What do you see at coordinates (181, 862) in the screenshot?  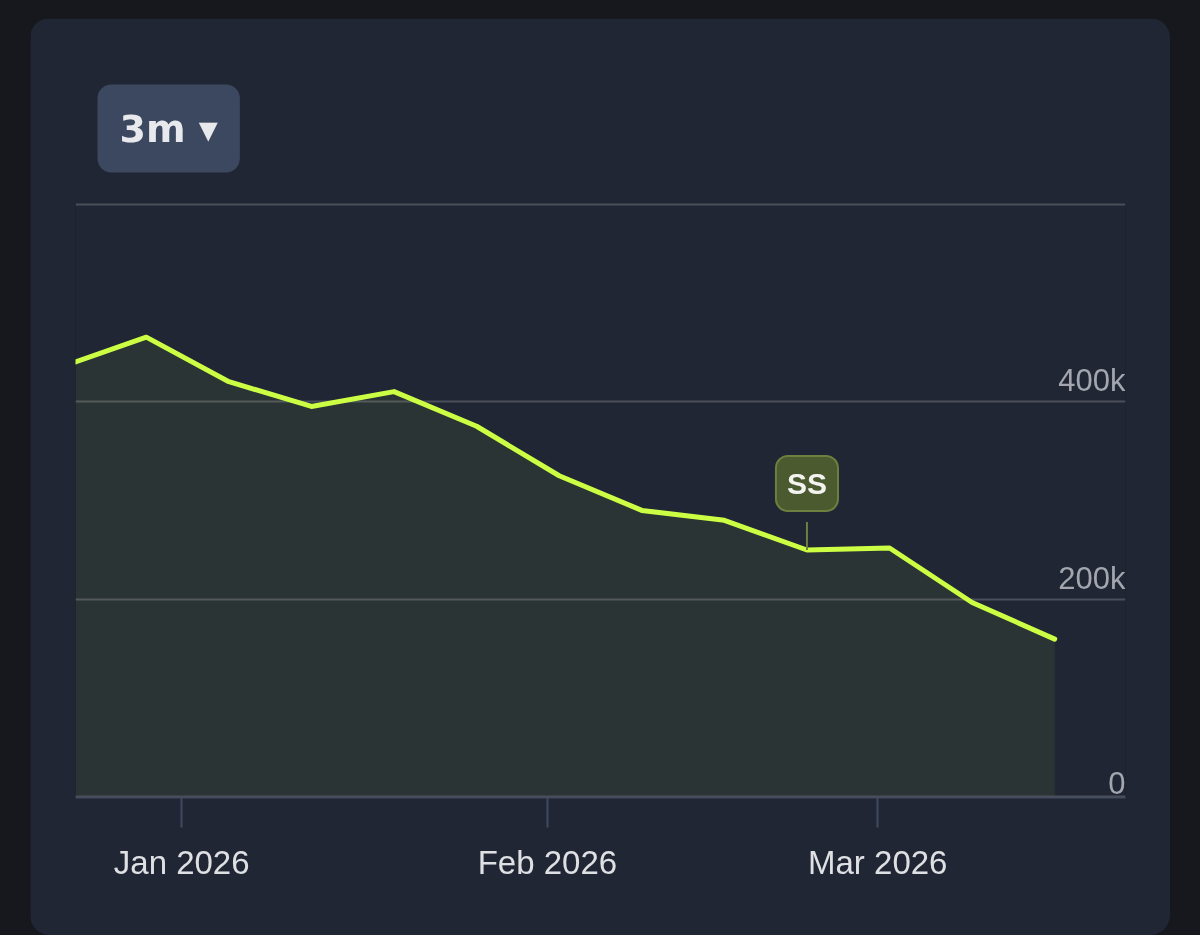 I see `x-tick-label: Jan 2026` at bounding box center [181, 862].